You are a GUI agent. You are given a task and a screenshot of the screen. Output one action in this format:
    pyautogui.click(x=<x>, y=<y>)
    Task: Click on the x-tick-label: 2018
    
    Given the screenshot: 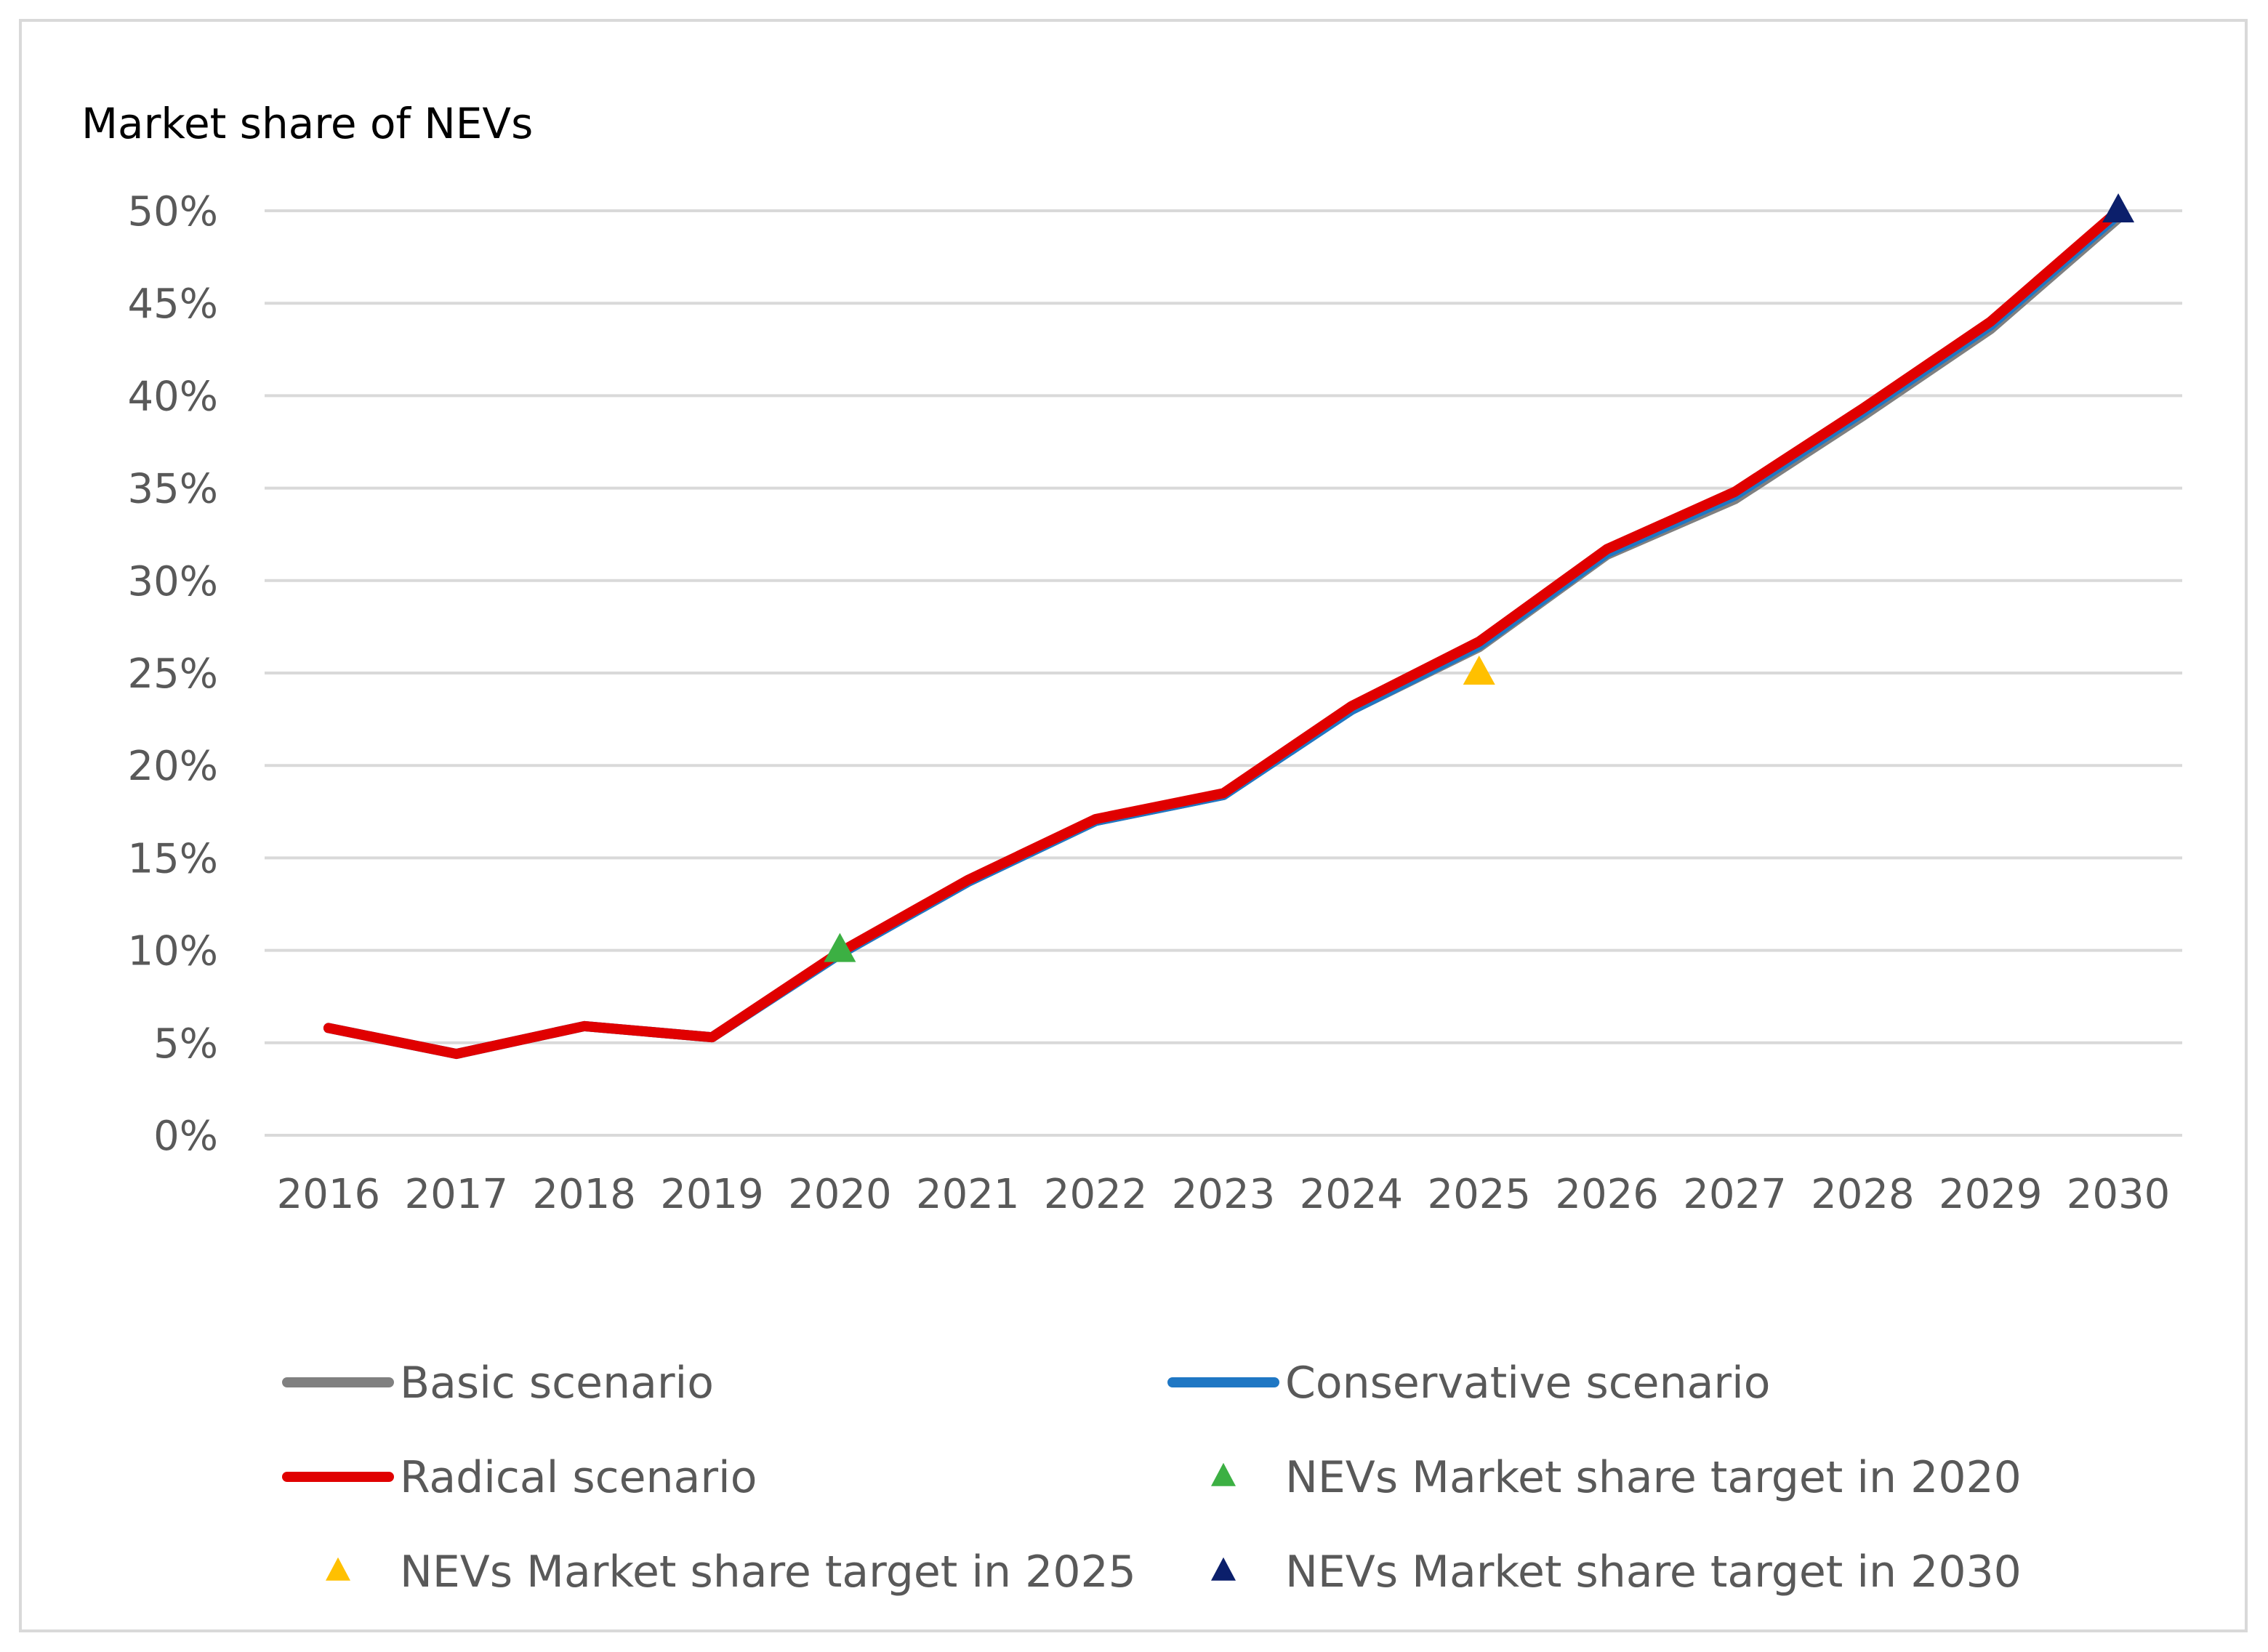 What is the action you would take?
    pyautogui.click(x=584, y=1194)
    